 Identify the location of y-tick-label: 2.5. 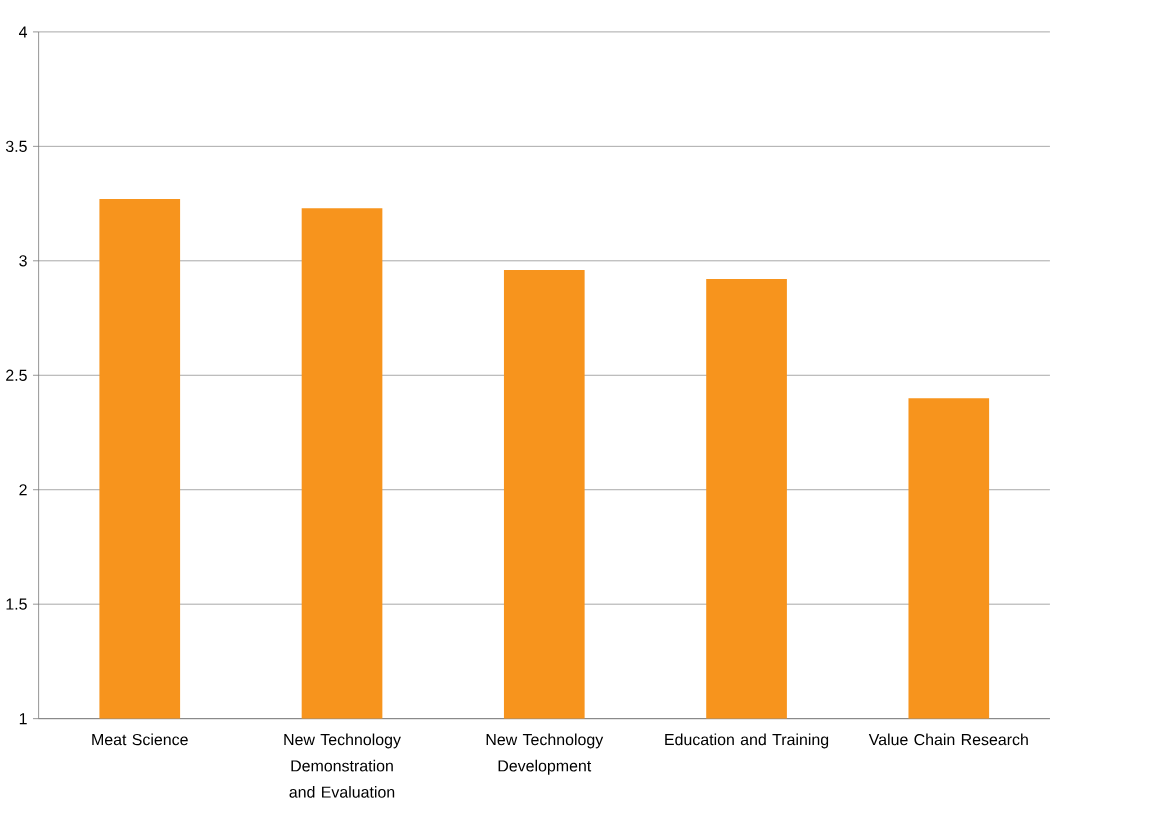
(16, 375).